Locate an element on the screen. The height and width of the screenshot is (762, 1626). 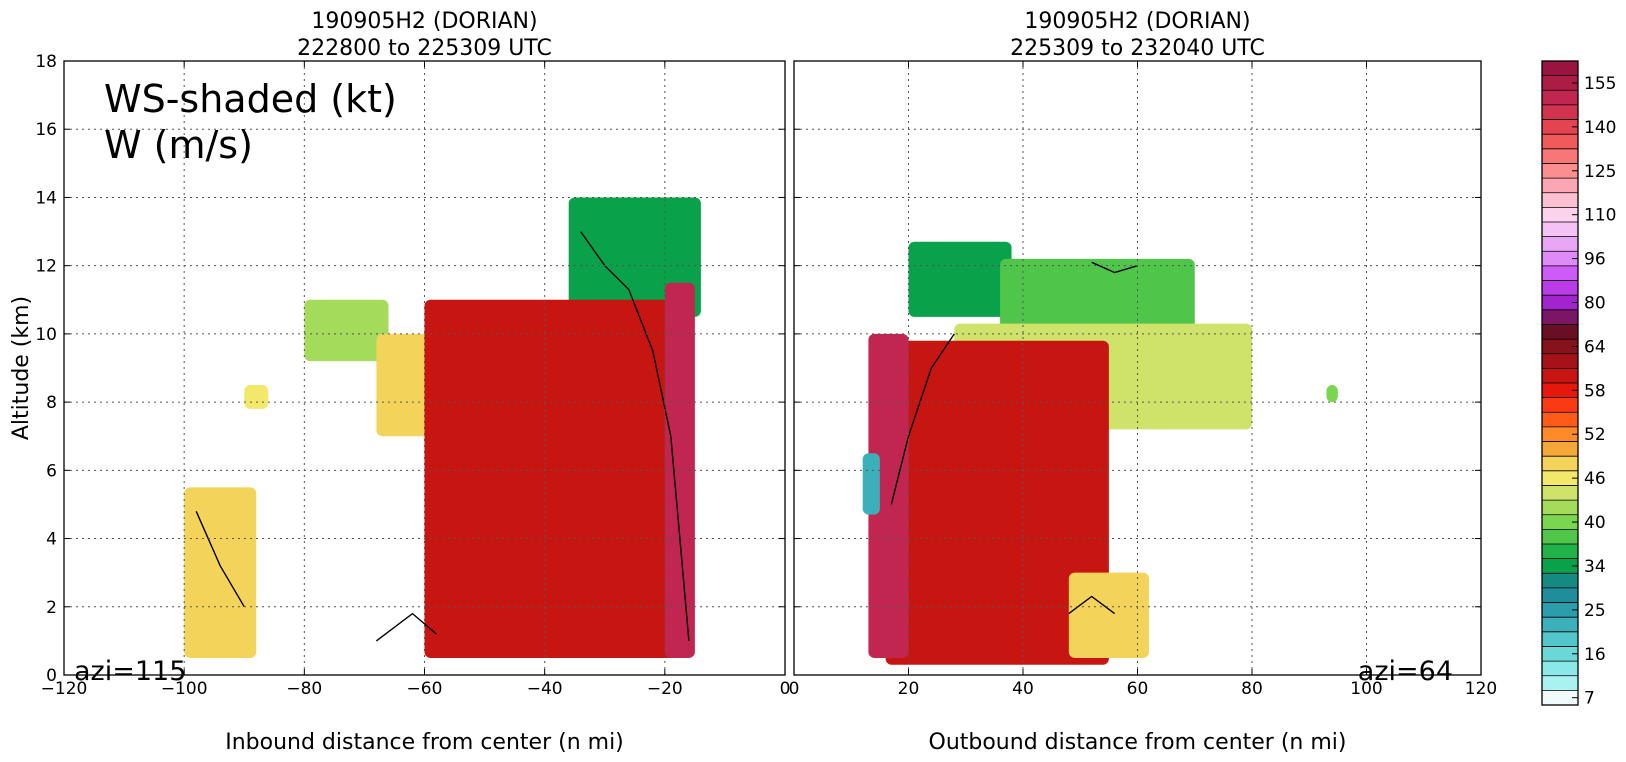
ws-region-upper-green is located at coordinates (960, 279).